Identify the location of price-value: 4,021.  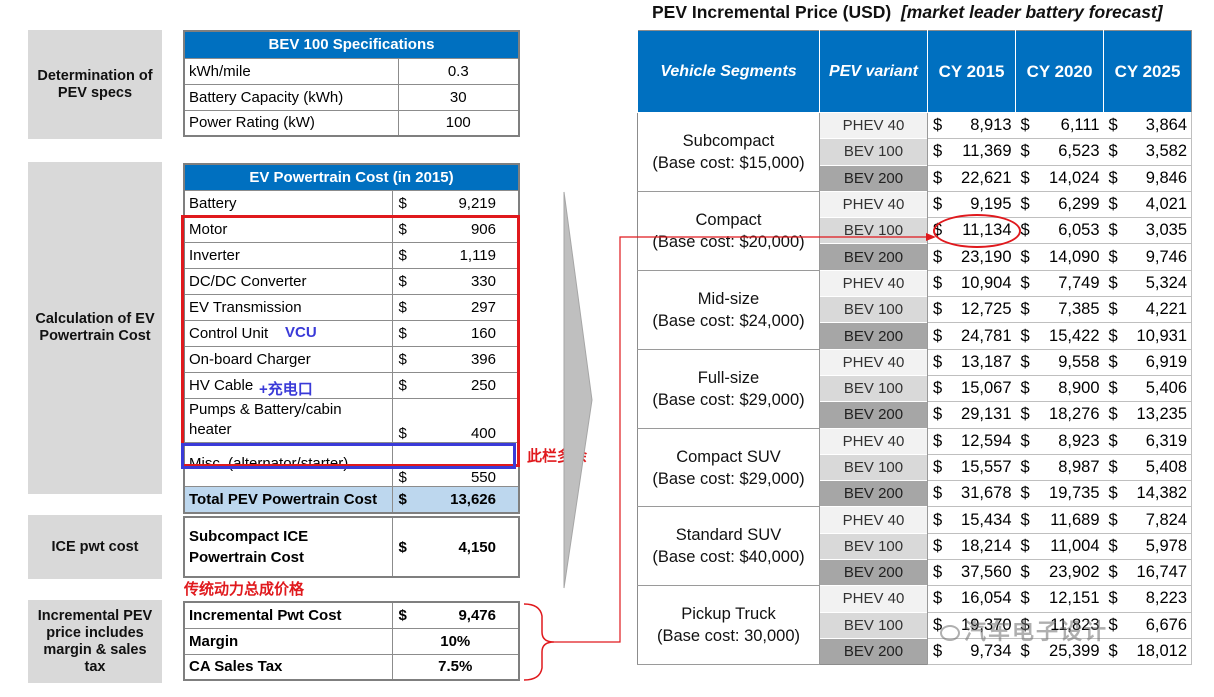
(1154, 204).